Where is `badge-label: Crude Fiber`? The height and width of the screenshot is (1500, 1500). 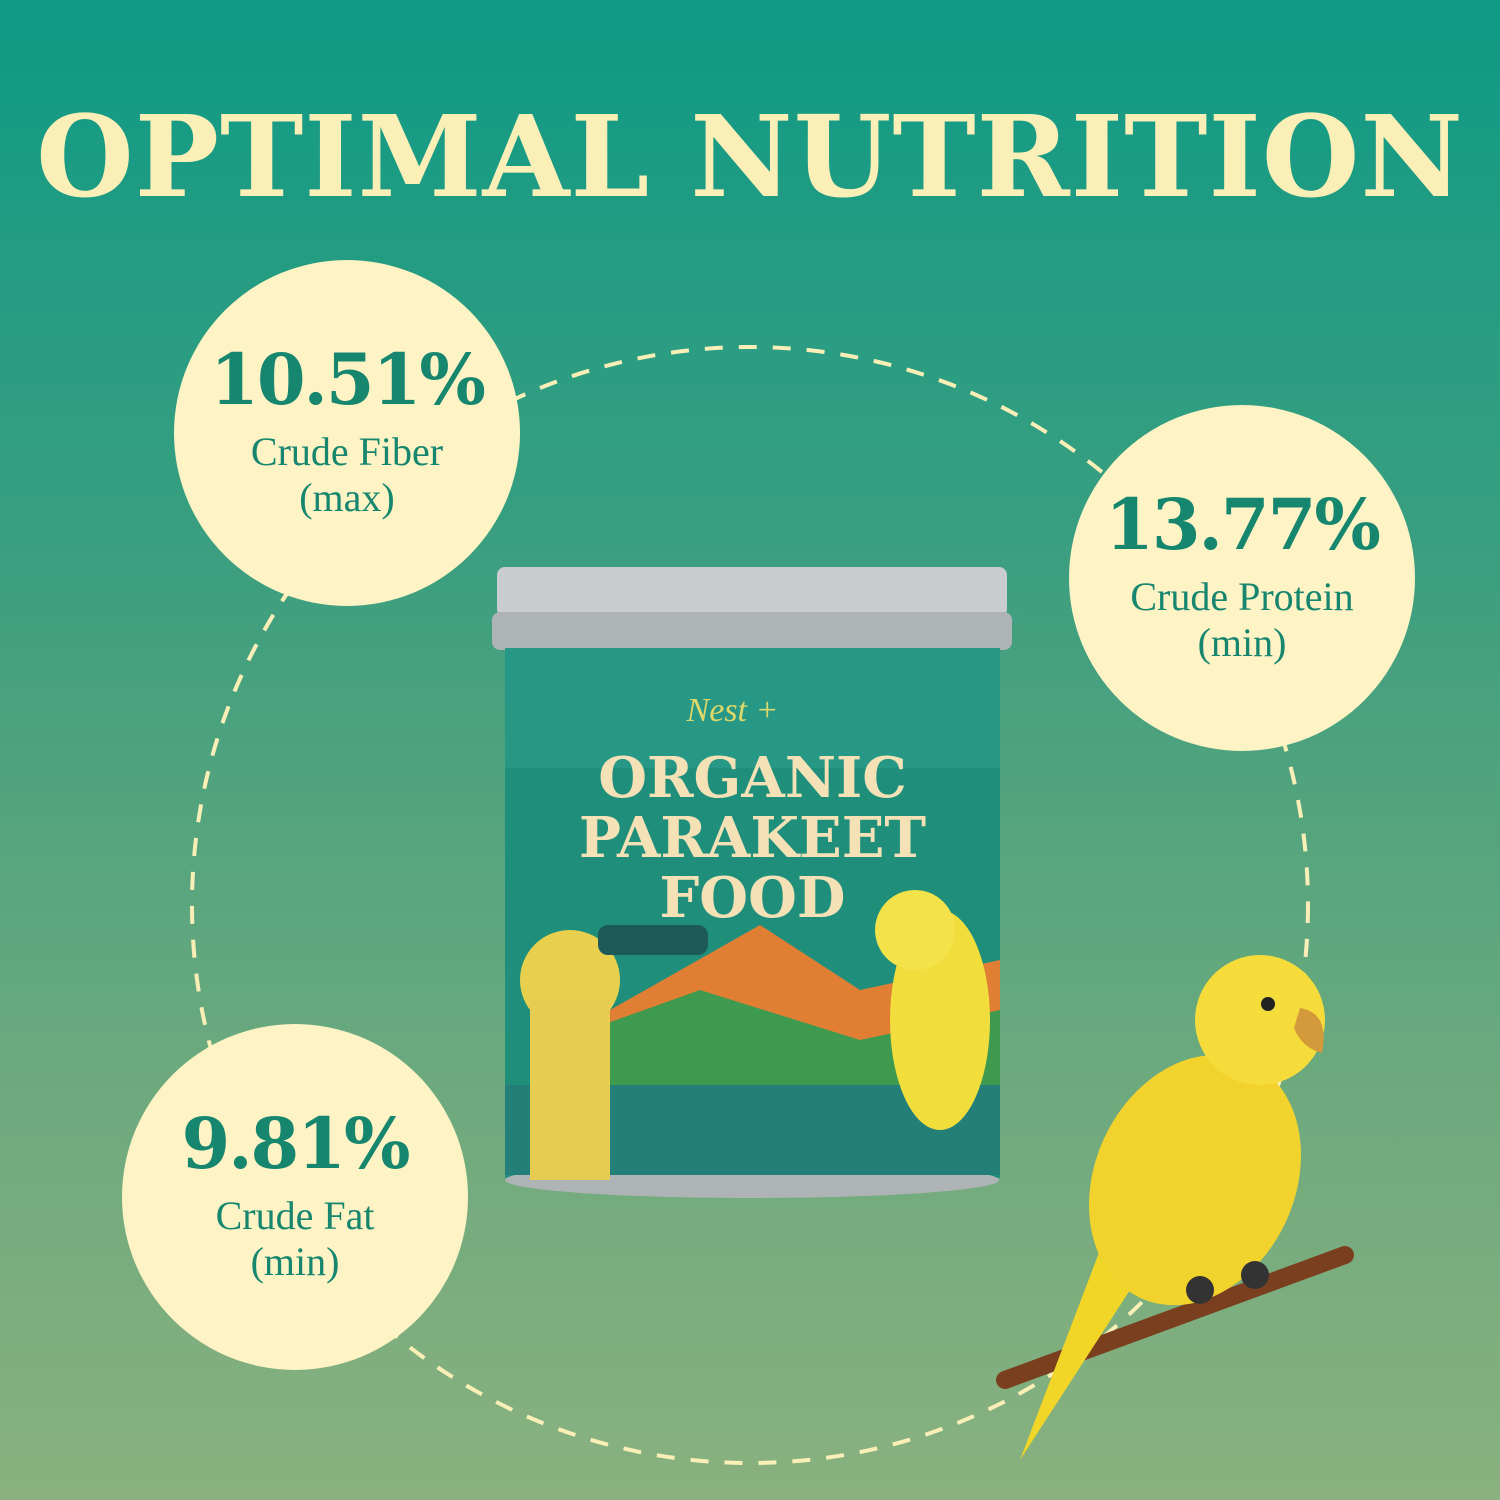
badge-label: Crude Fiber is located at coordinates (347, 451).